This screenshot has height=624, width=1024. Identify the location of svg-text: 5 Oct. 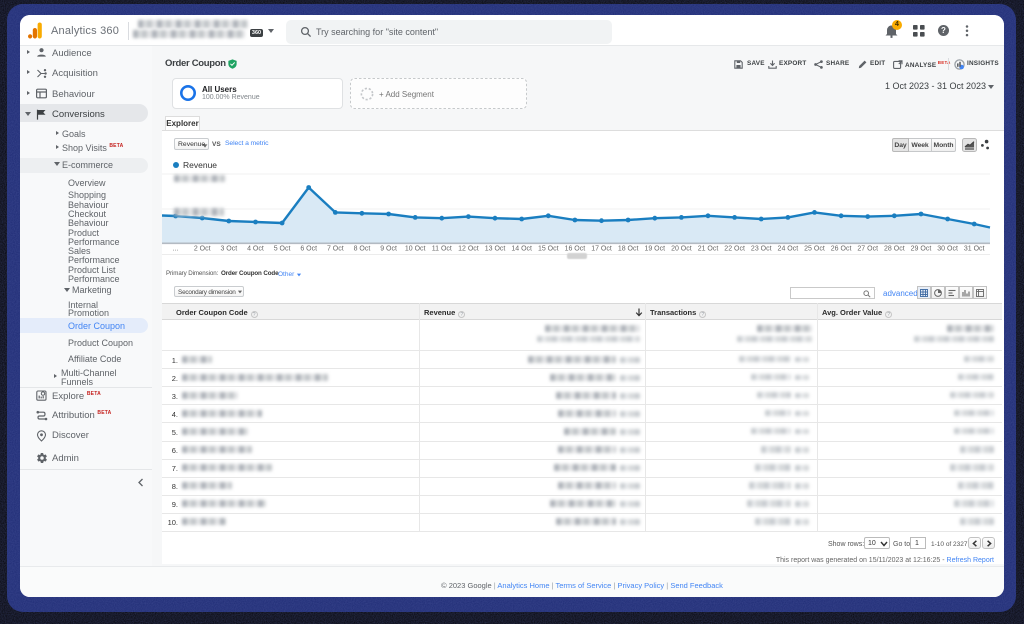
(282, 249).